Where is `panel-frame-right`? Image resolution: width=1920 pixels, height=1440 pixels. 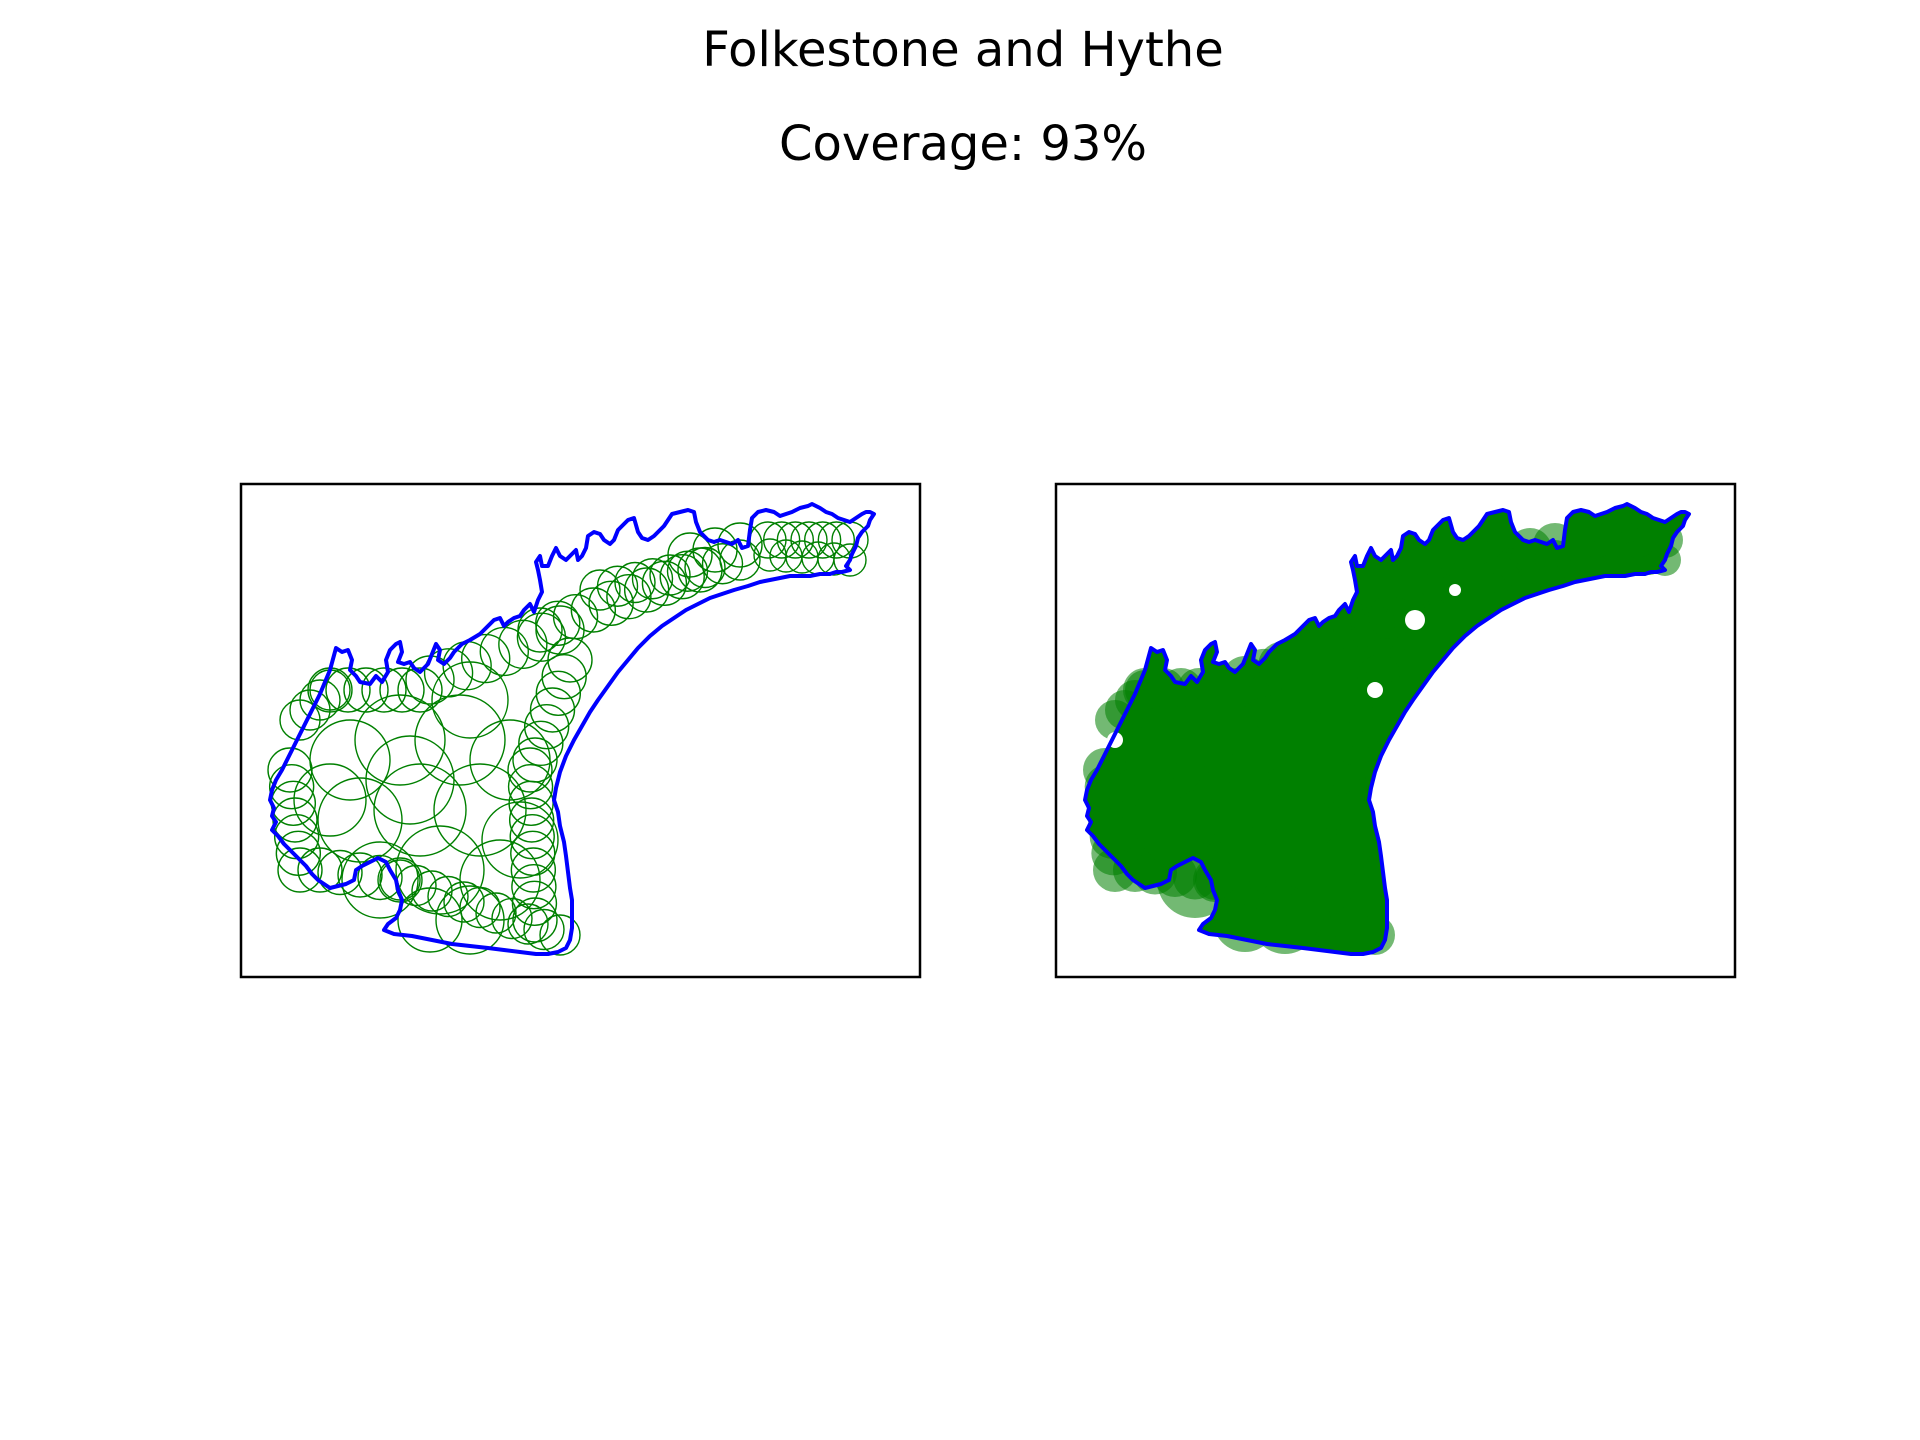 panel-frame-right is located at coordinates (1395, 730).